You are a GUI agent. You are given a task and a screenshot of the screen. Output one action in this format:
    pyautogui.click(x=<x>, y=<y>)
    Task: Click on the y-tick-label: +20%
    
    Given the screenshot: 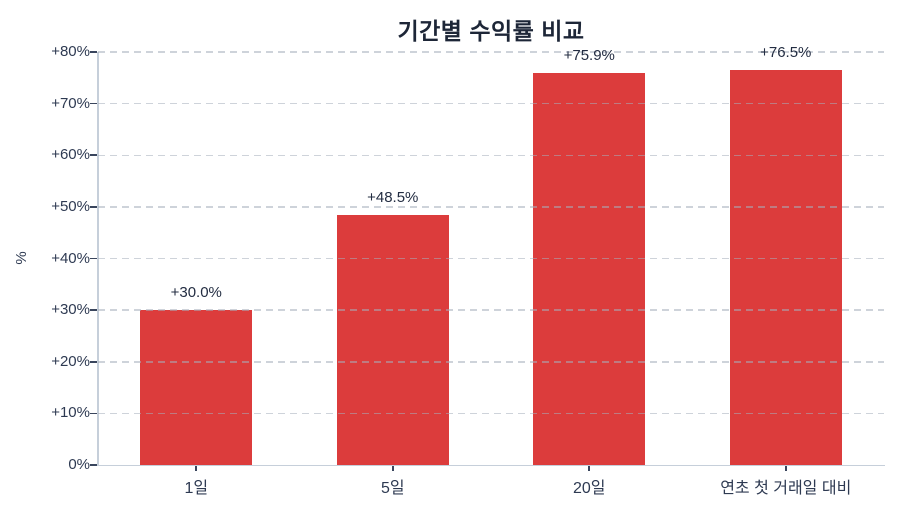 What is the action you would take?
    pyautogui.click(x=70, y=361)
    